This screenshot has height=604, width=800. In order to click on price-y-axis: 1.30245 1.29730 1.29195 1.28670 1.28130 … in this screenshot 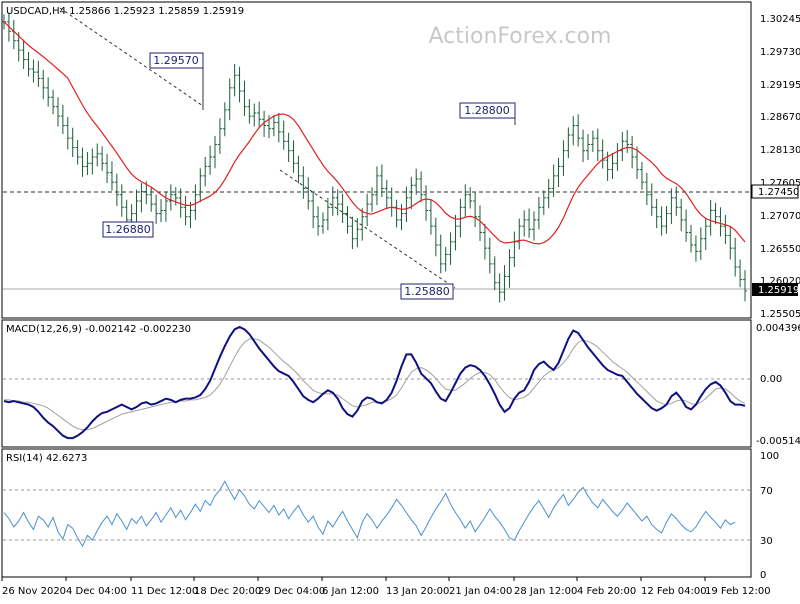, I will do `click(780, 167)`.